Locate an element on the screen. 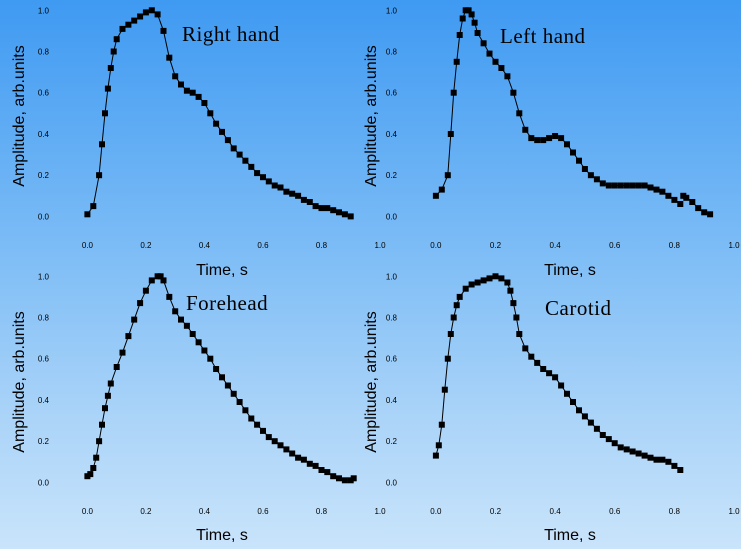 The image size is (741, 549). x-tick-label: 0.2 is located at coordinates (496, 245).